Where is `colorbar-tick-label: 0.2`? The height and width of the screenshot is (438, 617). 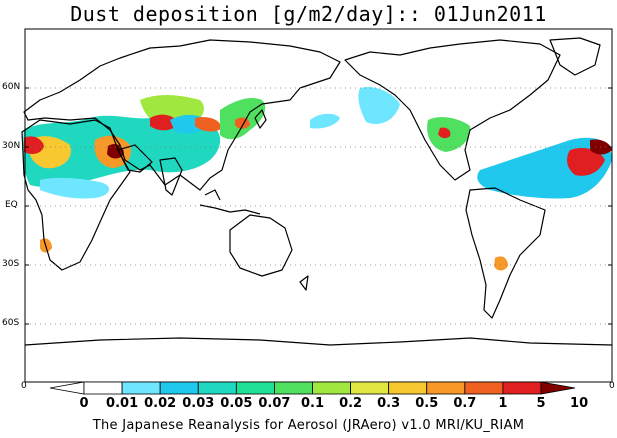
colorbar-tick-label: 0.2 is located at coordinates (351, 403).